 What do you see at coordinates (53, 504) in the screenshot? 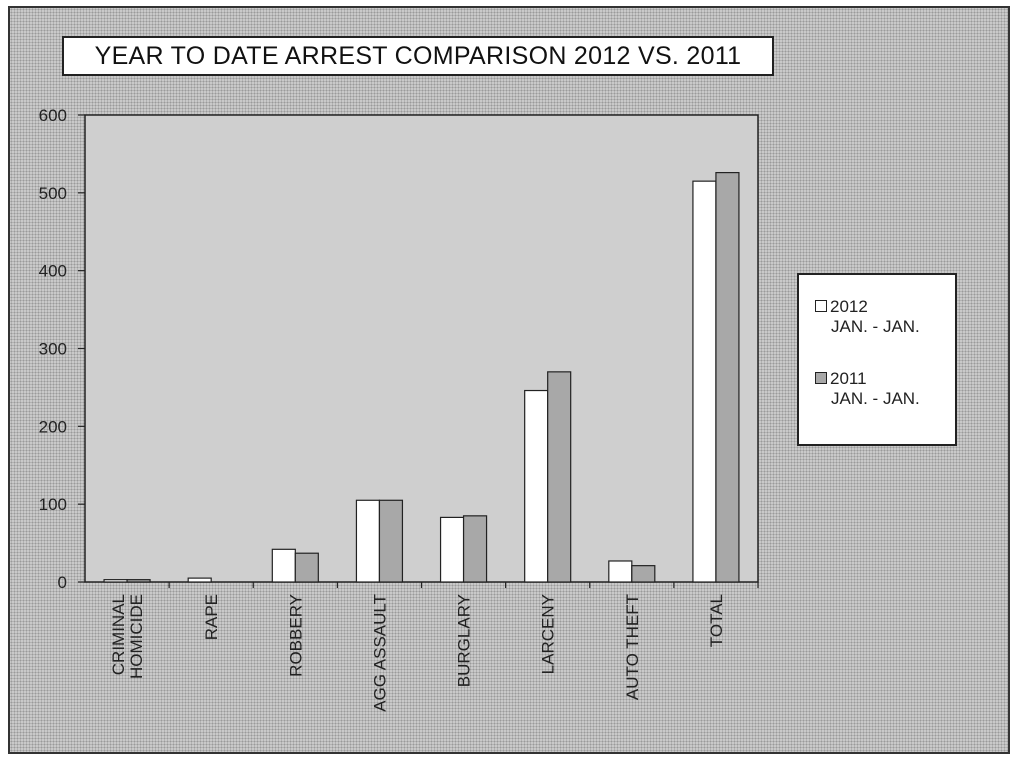
I see `y-tick-label: 100` at bounding box center [53, 504].